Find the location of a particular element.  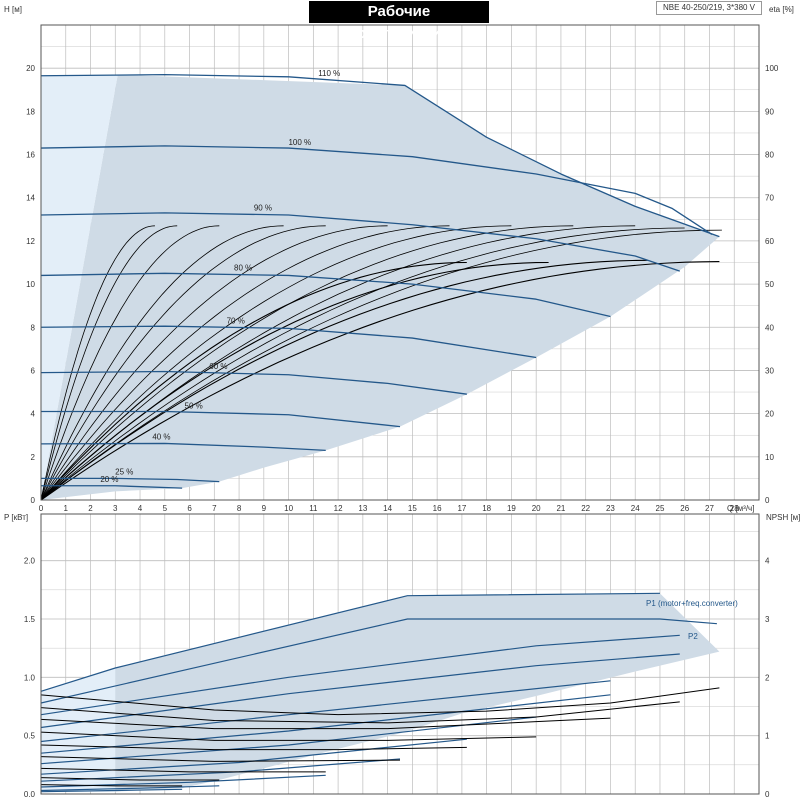

efficiency-tick-10: 10 is located at coordinates (769, 457).